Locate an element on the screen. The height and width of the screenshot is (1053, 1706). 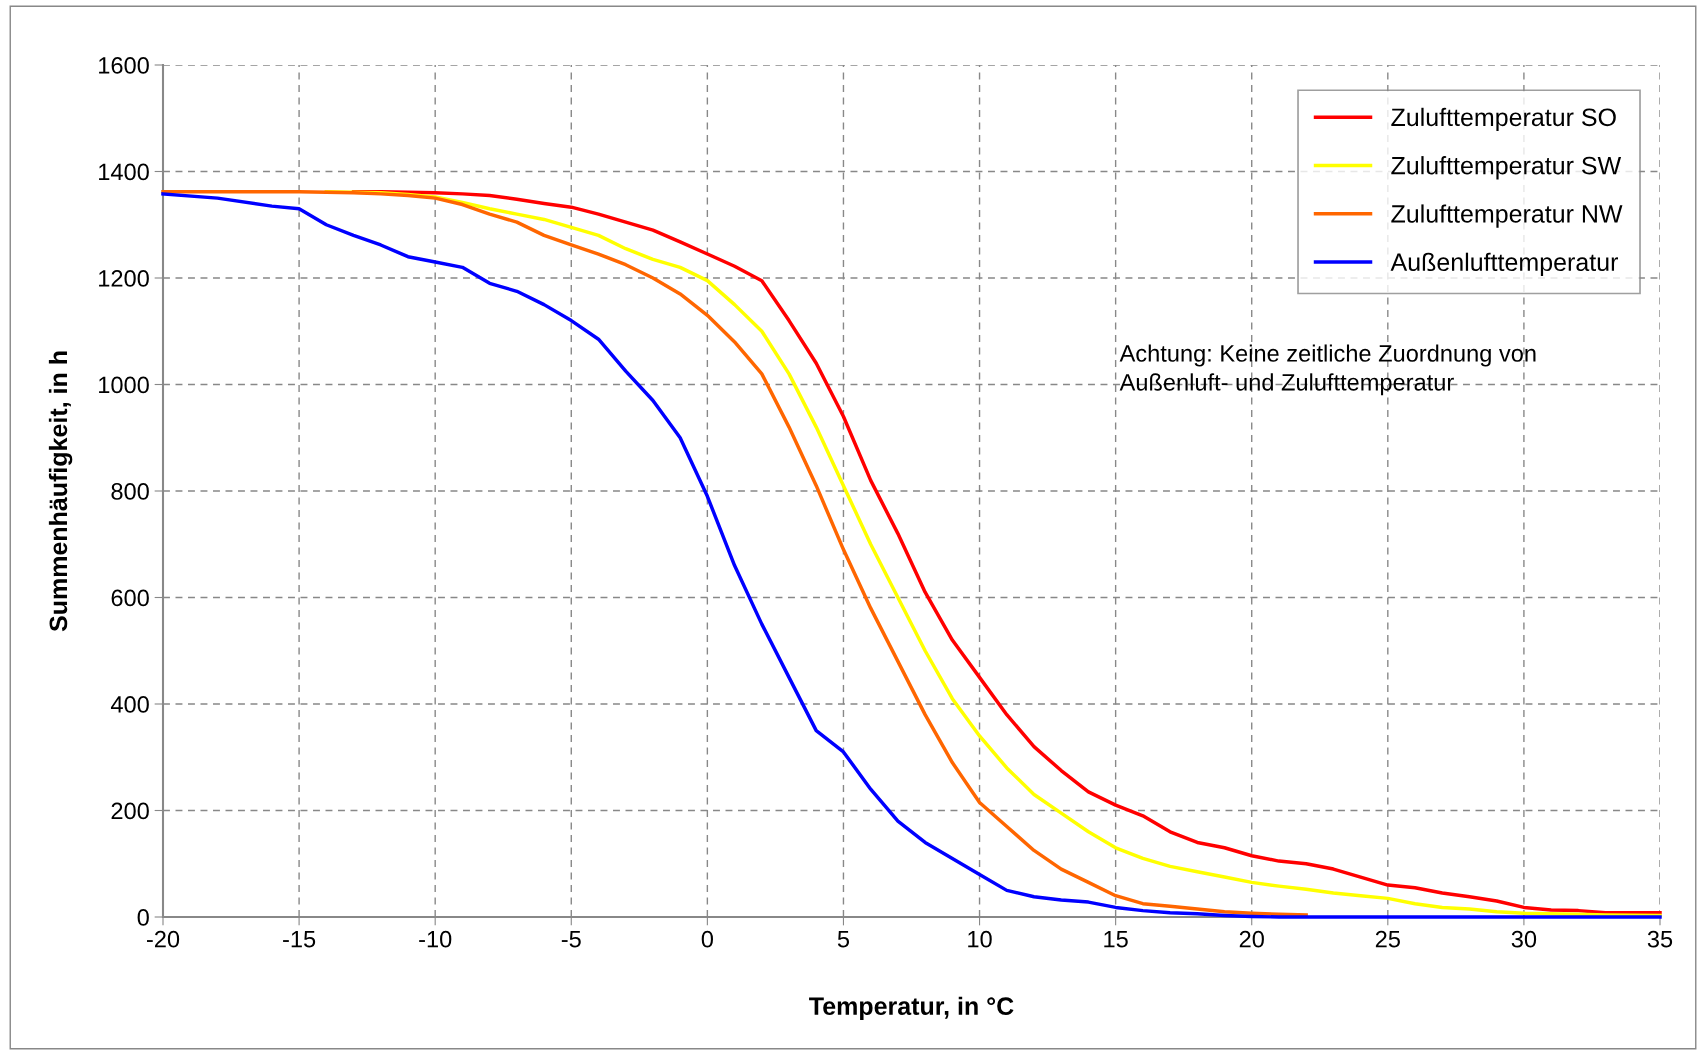
x-tick-label: 20 is located at coordinates (1251, 939).